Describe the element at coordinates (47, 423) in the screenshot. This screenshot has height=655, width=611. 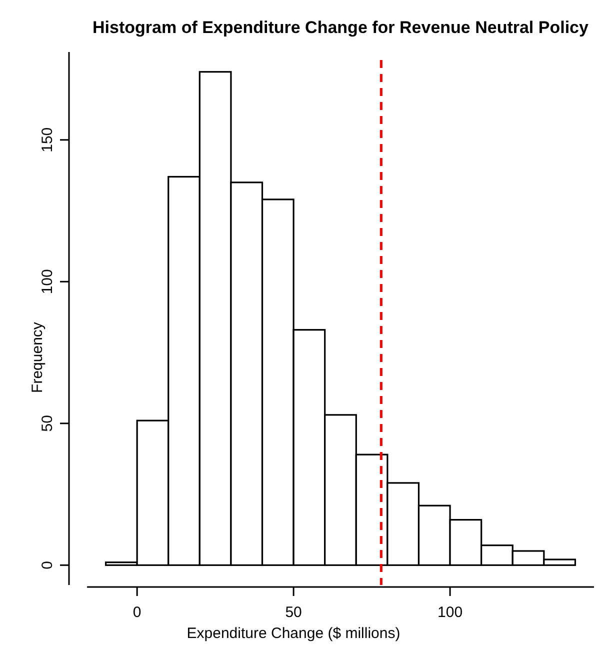
I see `y-tick-label: 50` at that location.